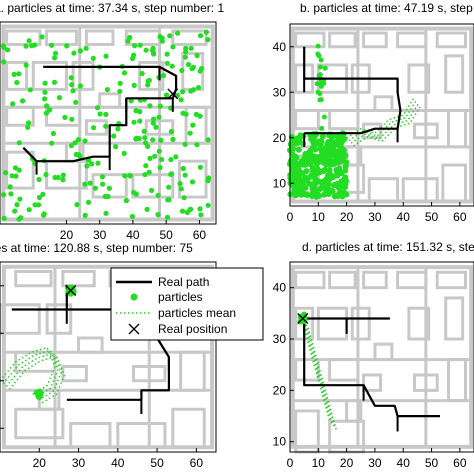 The image size is (474, 474). Describe the element at coordinates (100, 120) in the screenshot. I see `panel-a-real-path` at that location.